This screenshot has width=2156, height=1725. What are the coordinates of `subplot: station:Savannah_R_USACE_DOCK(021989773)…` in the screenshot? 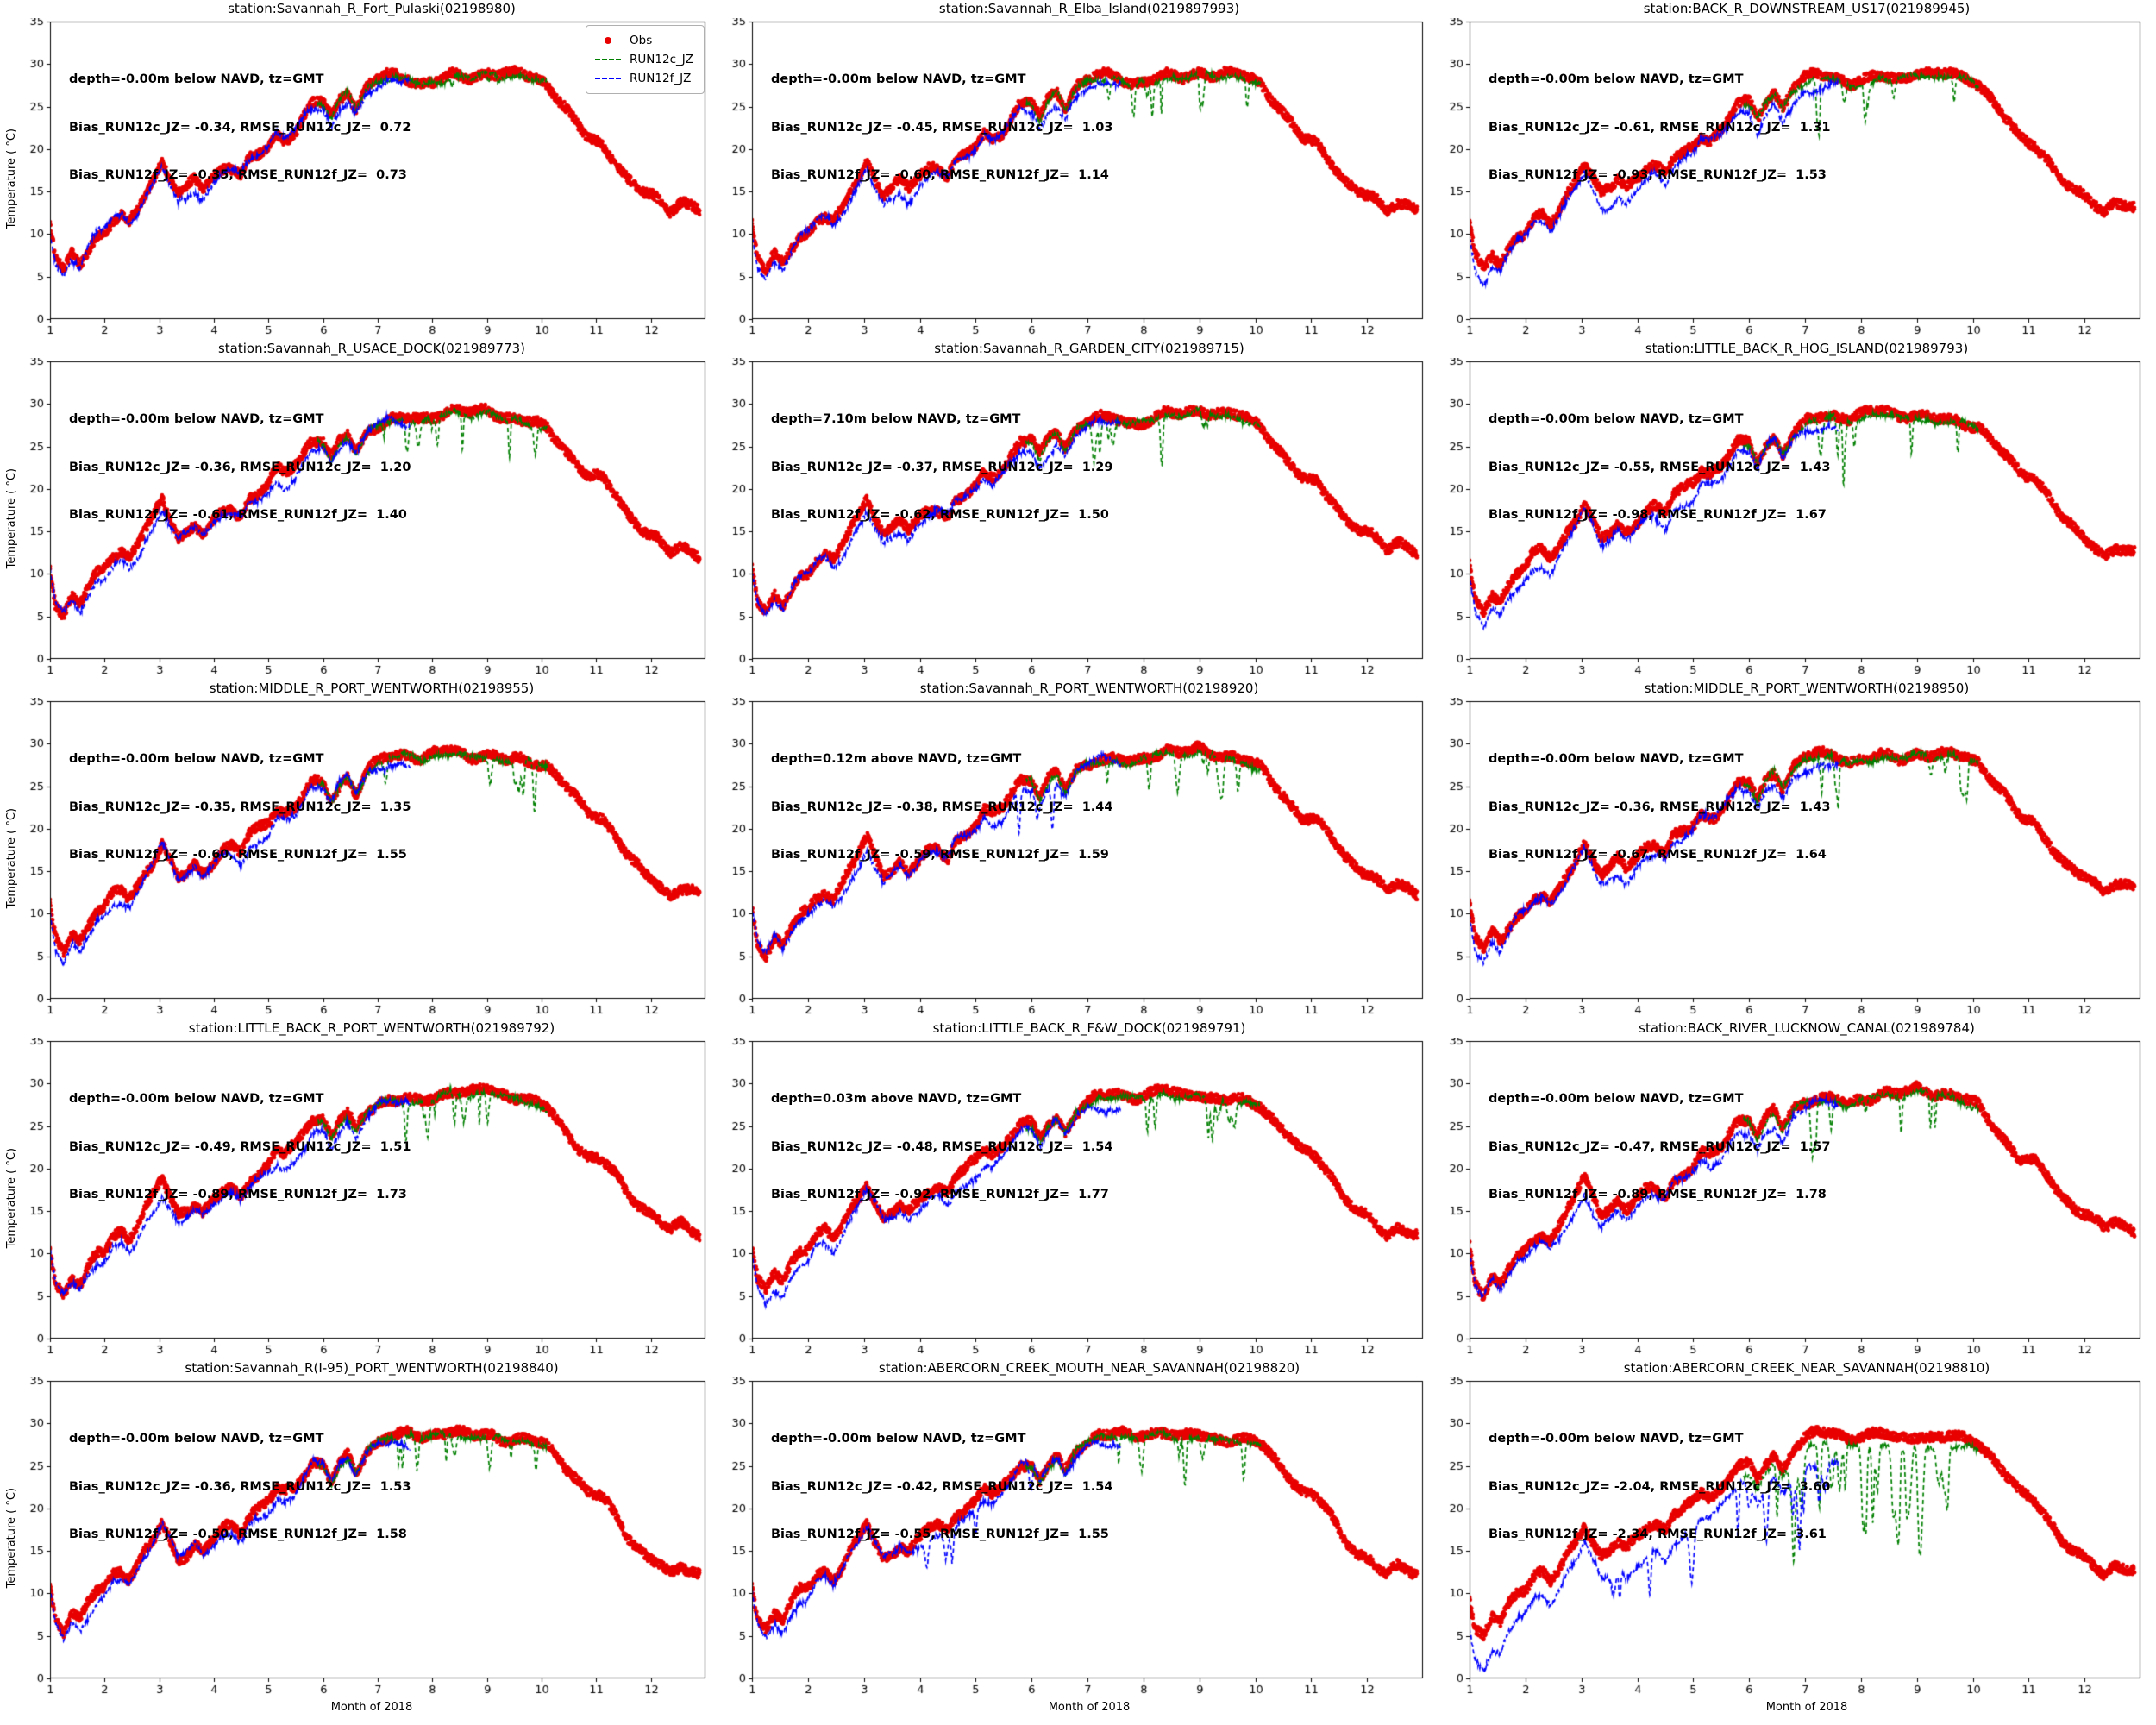 It's located at (357, 510).